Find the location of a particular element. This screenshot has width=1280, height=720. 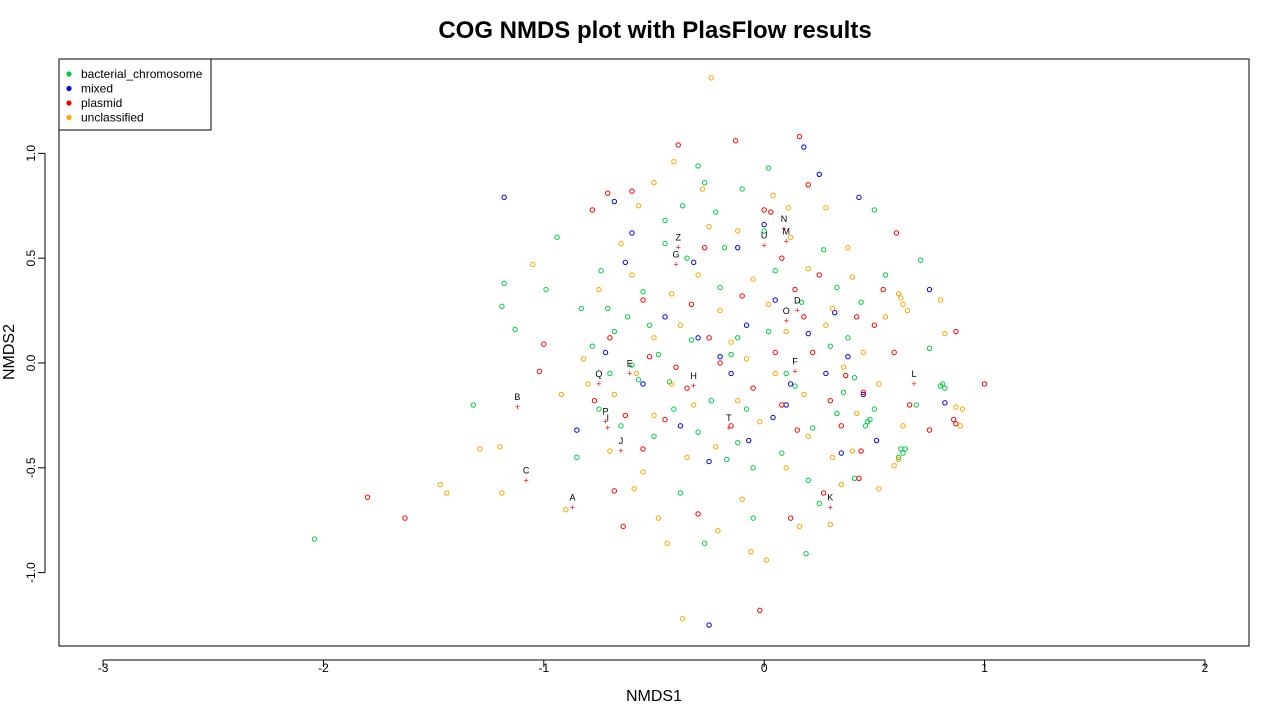

legend-label: mixed is located at coordinates (97, 89).